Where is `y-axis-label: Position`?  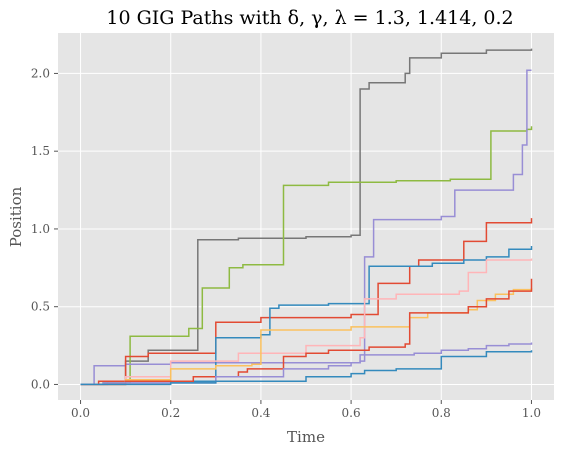 y-axis-label: Position is located at coordinates (16, 216).